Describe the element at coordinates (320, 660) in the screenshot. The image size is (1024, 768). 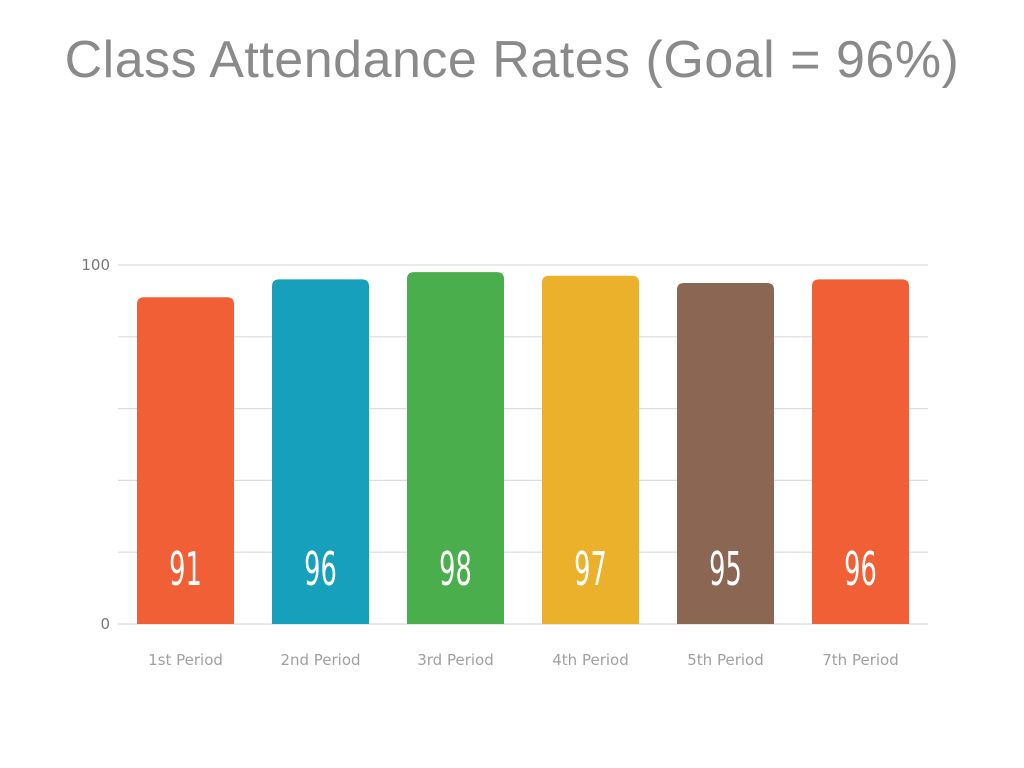
I see `category-label: 2nd Period` at that location.